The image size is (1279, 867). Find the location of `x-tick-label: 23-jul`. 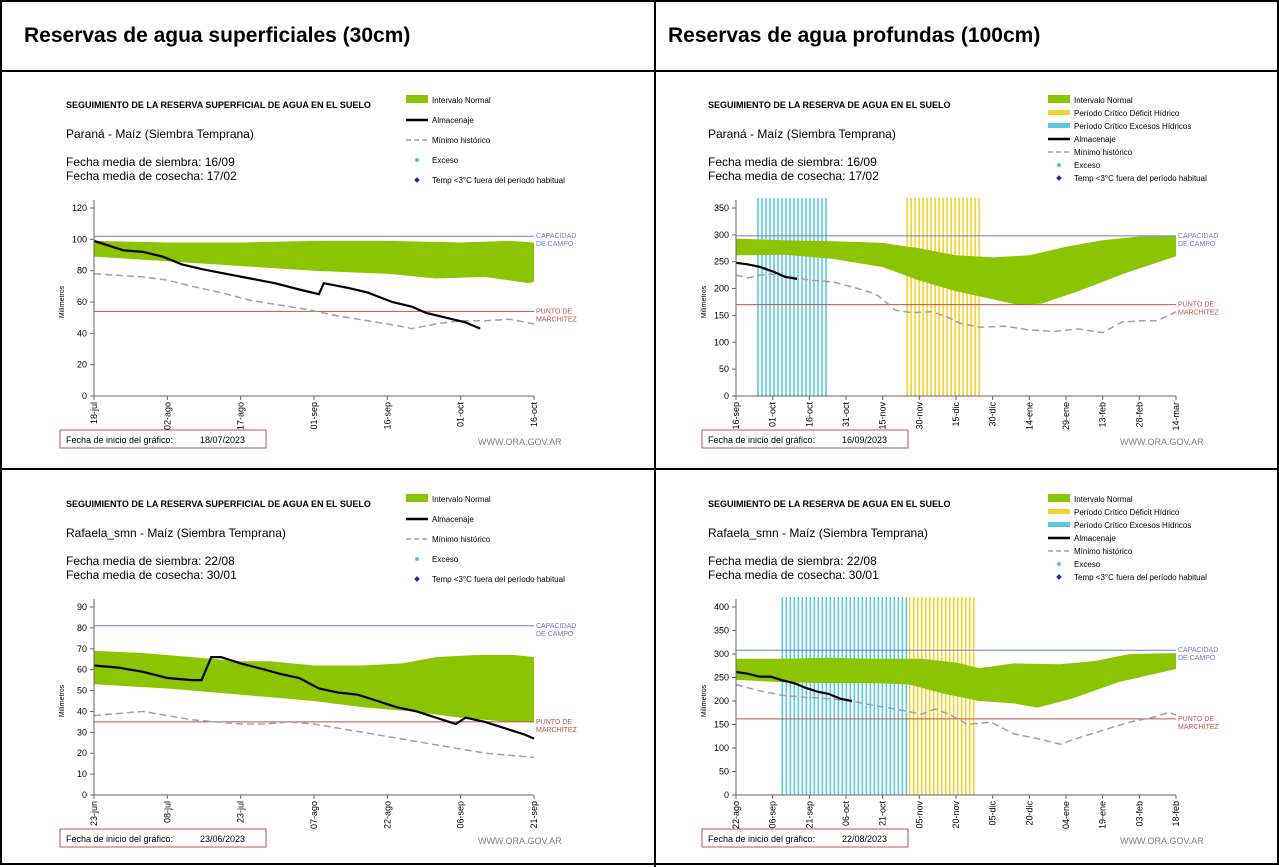

x-tick-label: 23-jul is located at coordinates (241, 812).